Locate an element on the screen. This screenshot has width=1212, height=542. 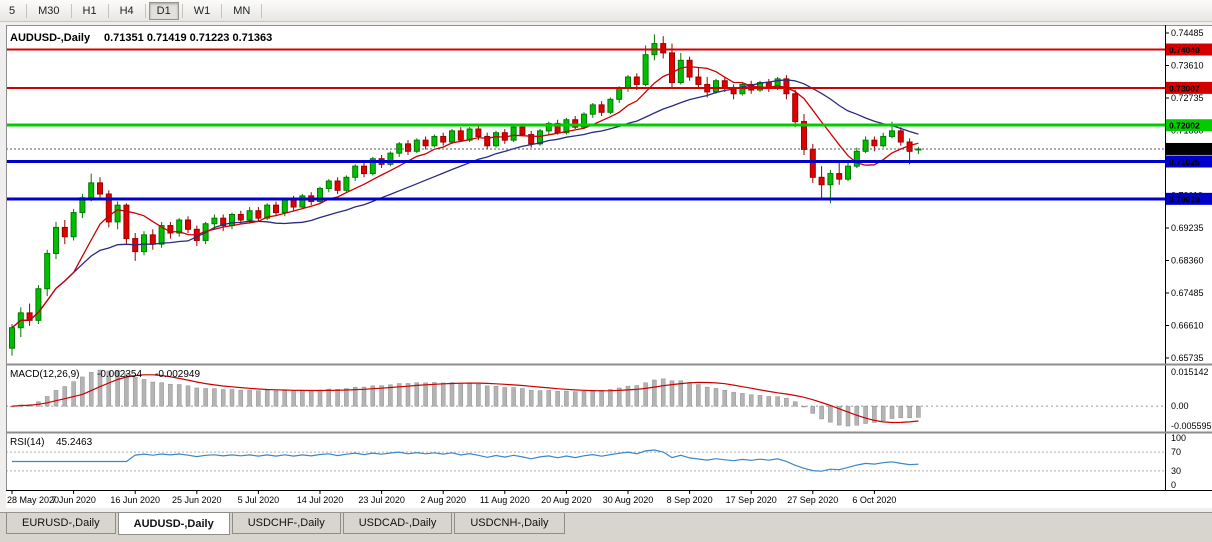
timeframe-button-m30: M30 is located at coordinates (48, 11).